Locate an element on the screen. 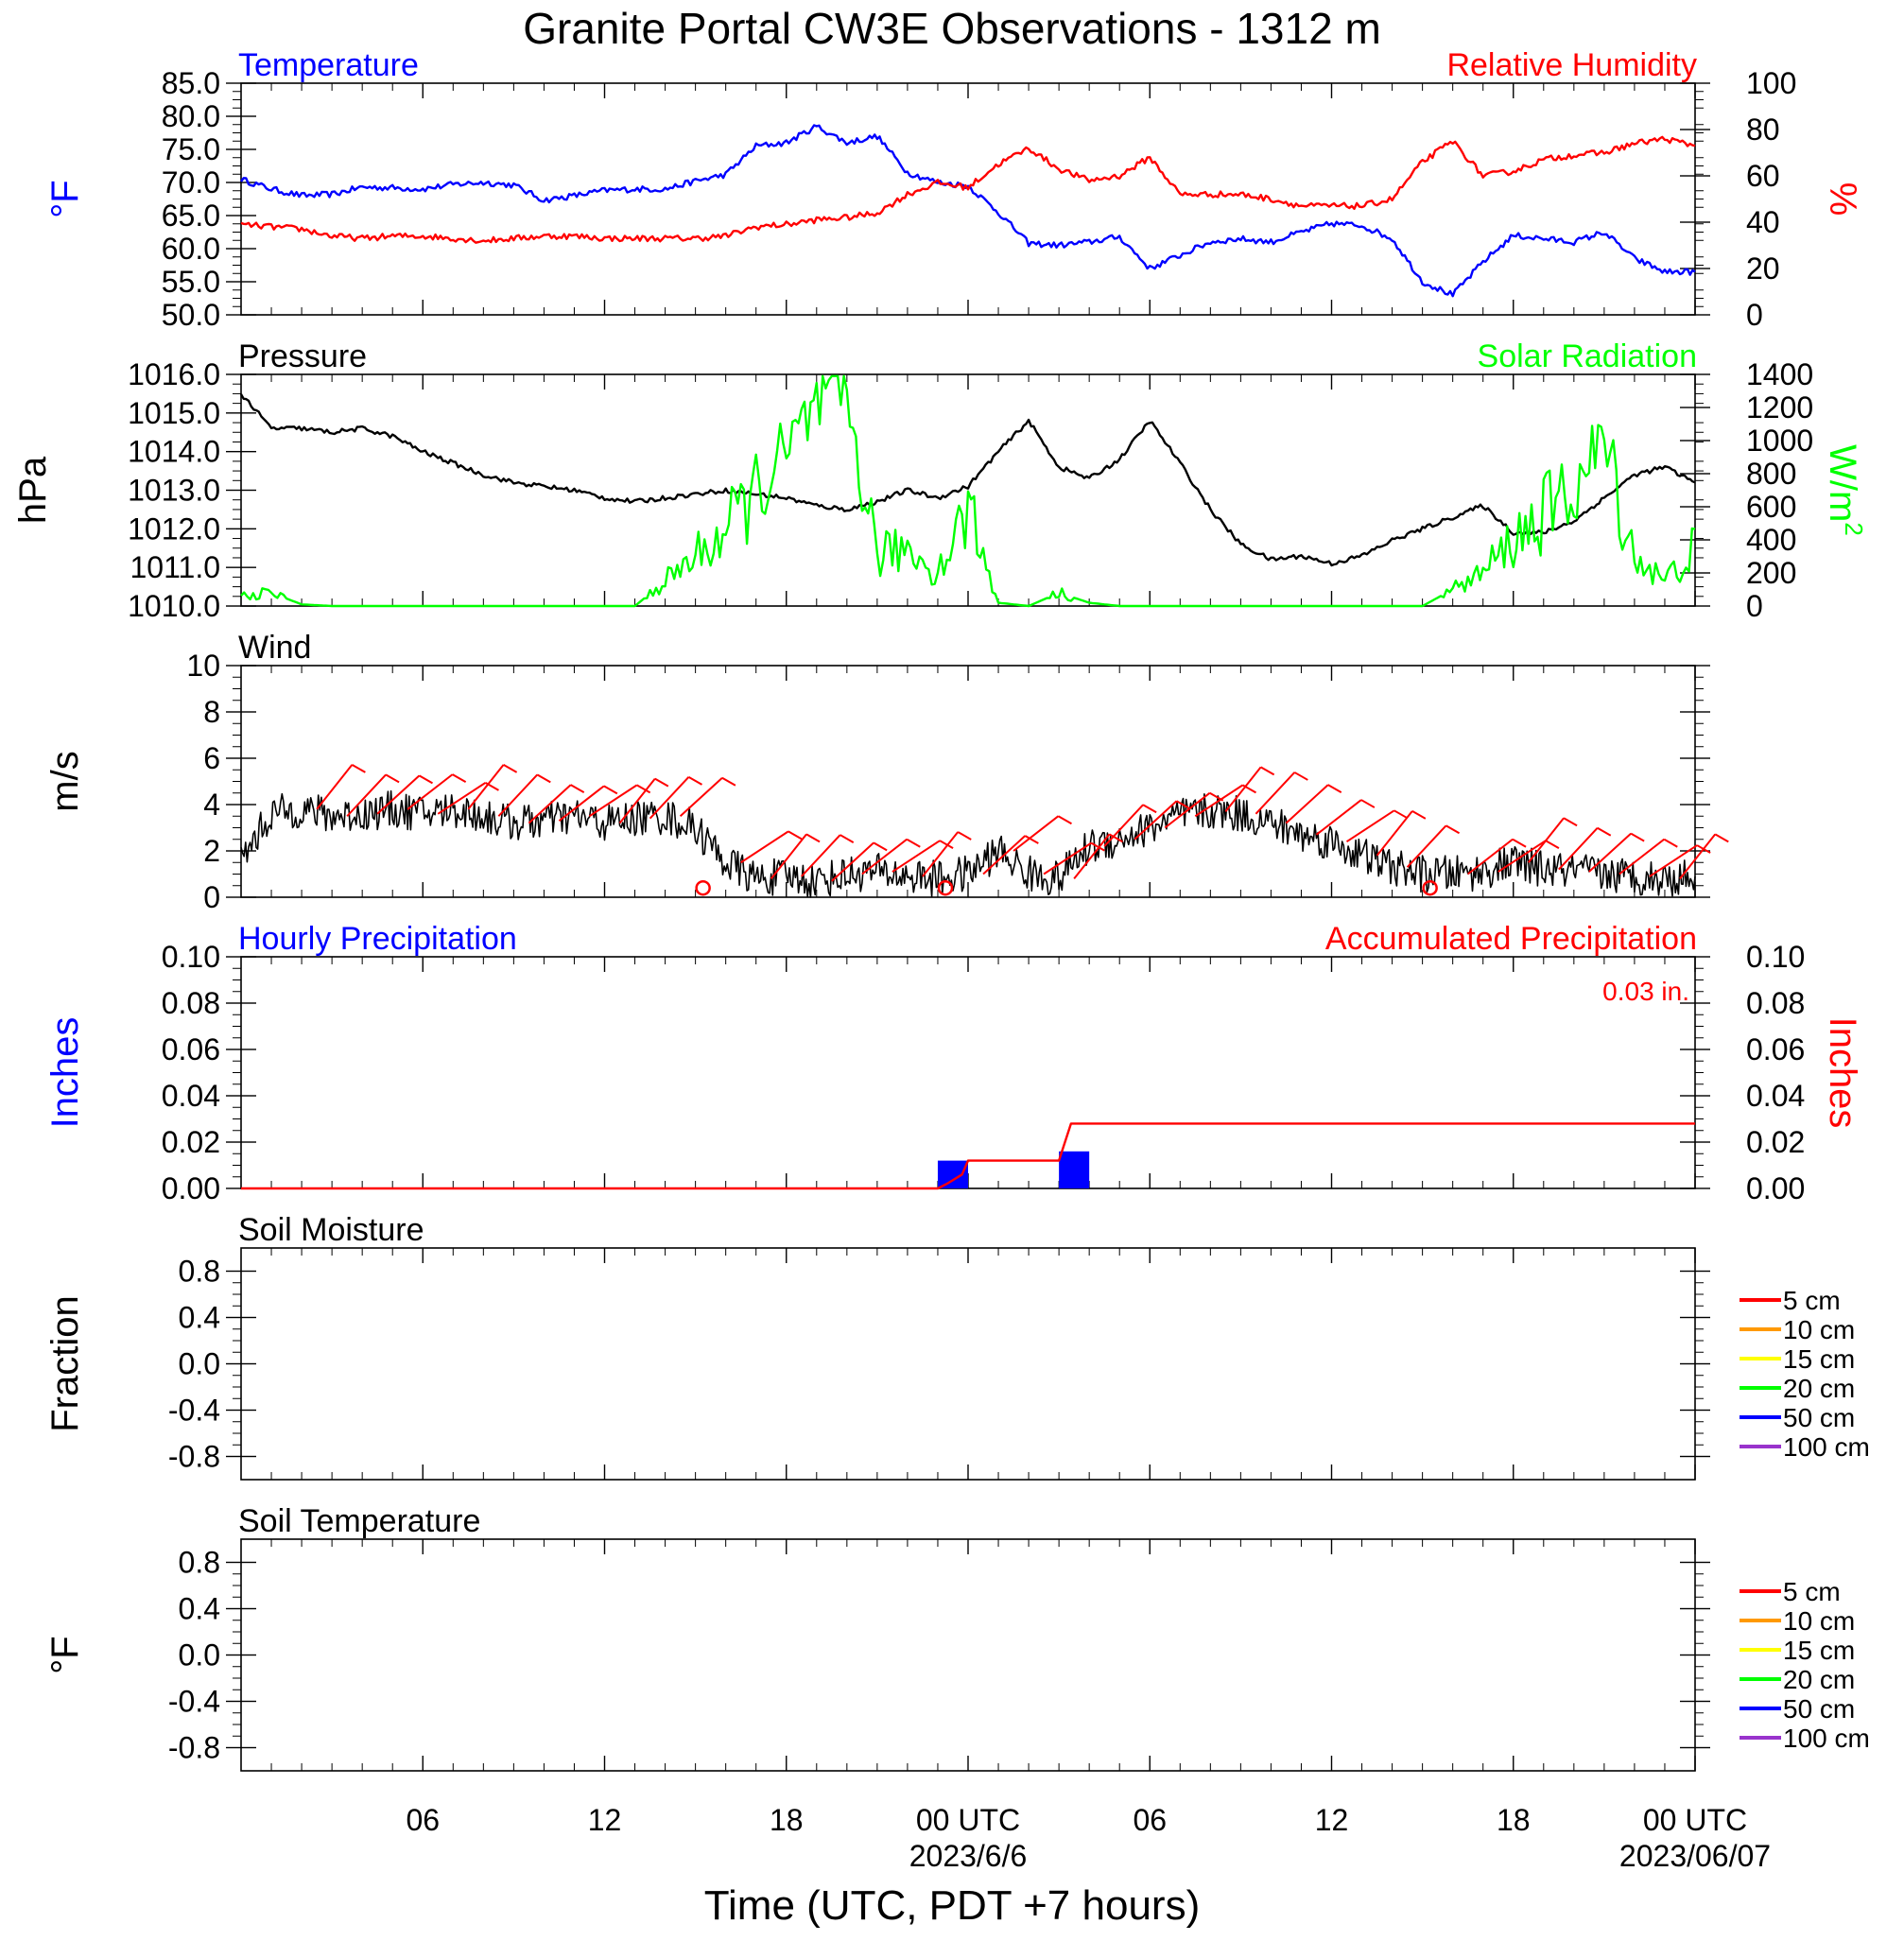 The height and width of the screenshot is (1941, 1904). y-axis-title-left: hPa is located at coordinates (33, 490).